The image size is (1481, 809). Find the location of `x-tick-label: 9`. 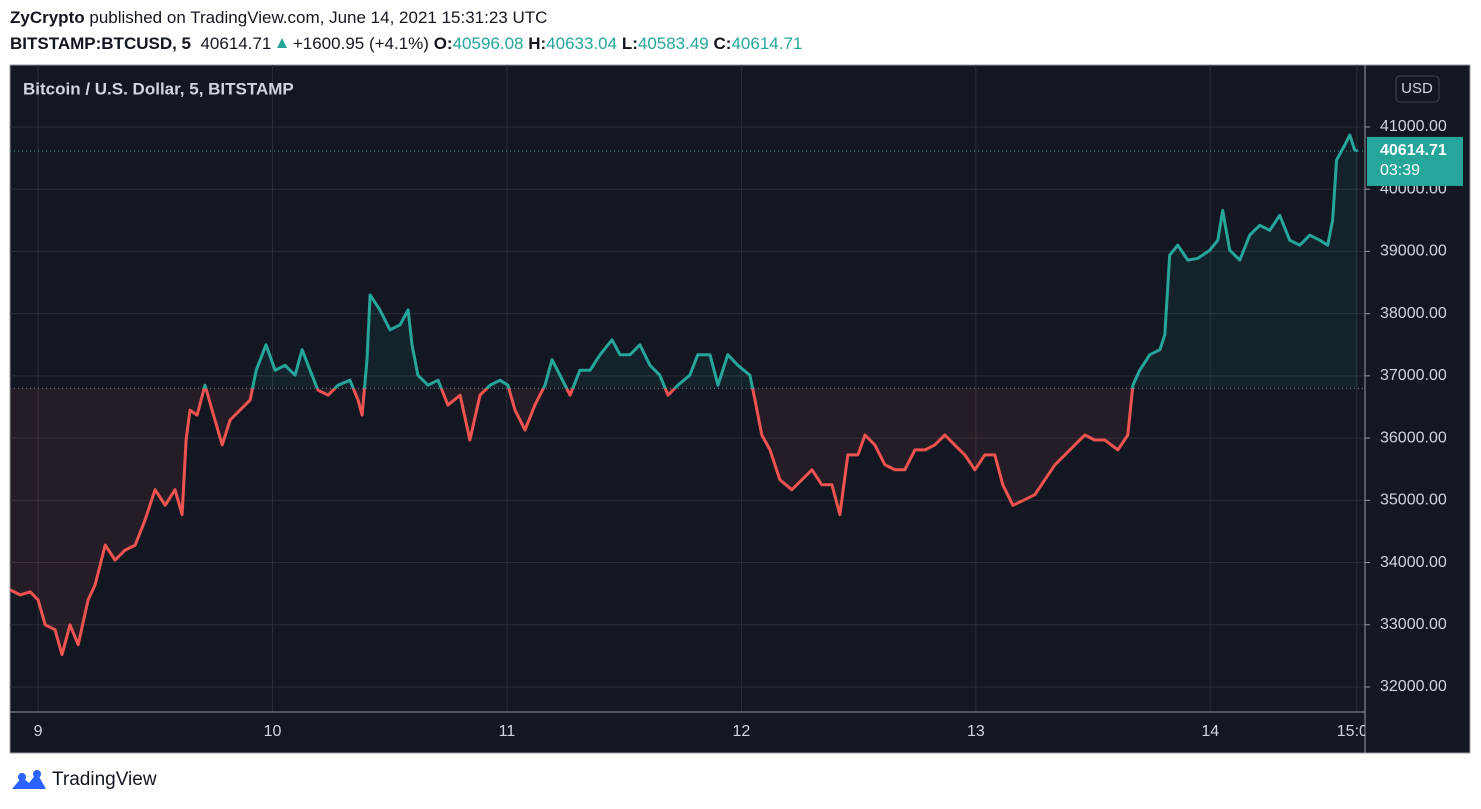

x-tick-label: 9 is located at coordinates (38, 731).